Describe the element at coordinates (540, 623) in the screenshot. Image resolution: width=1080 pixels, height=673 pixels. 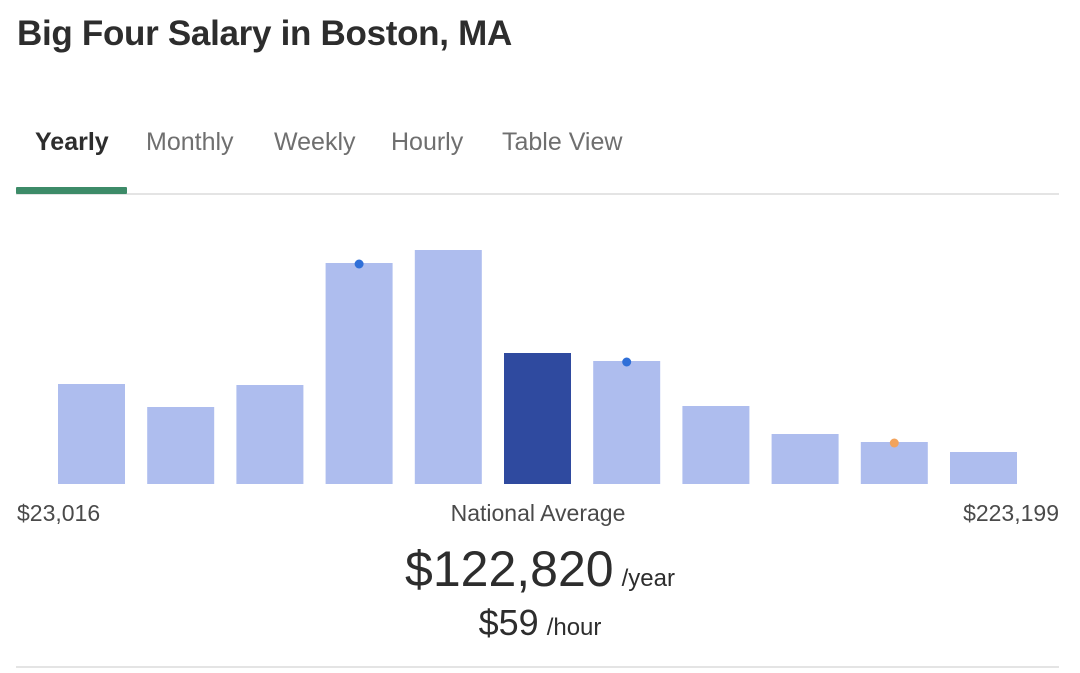
I see `hourly-average: $59/hour` at that location.